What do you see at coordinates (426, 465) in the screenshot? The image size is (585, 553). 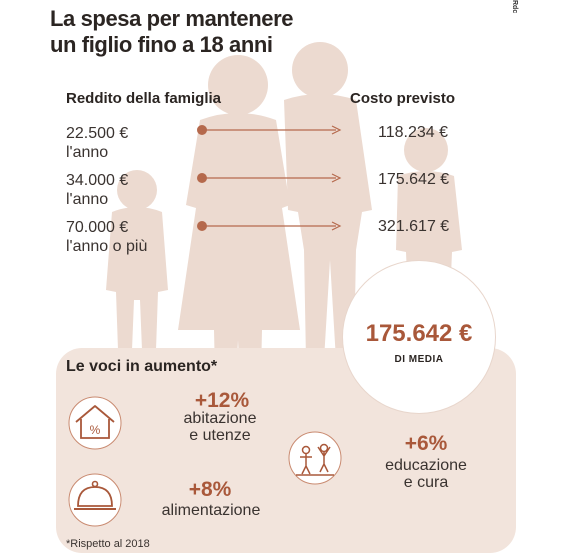 I see `increase-label-education-1: educazione` at bounding box center [426, 465].